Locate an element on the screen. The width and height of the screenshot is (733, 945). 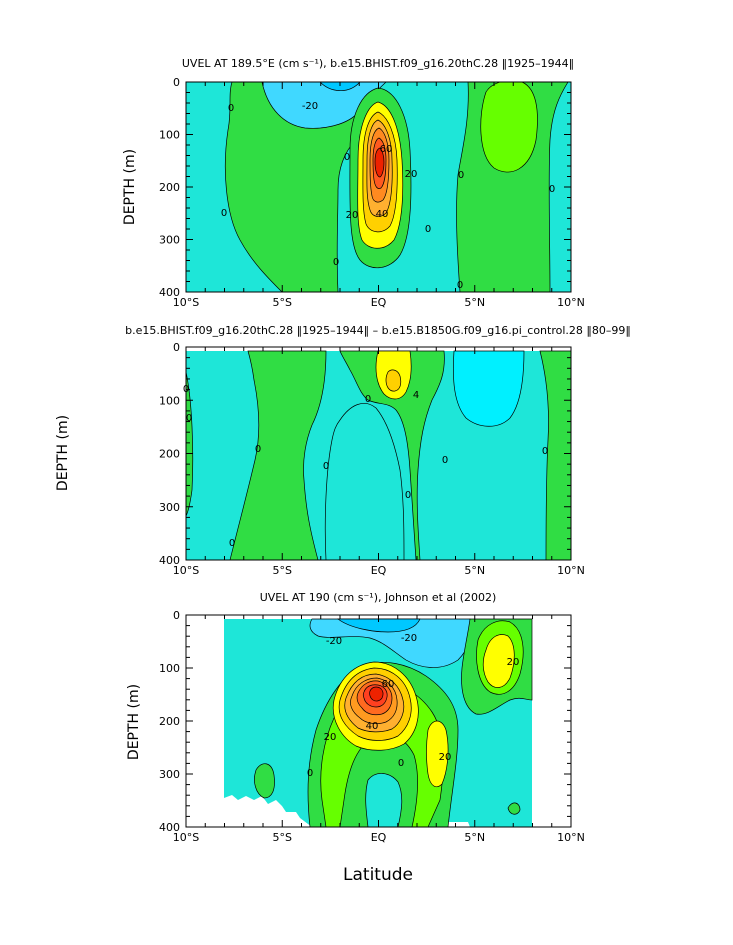
panel-1-contour-labels: 0 -20 0 60 20 40 20 0 0 0 0 0 0 is located at coordinates (388, 196).